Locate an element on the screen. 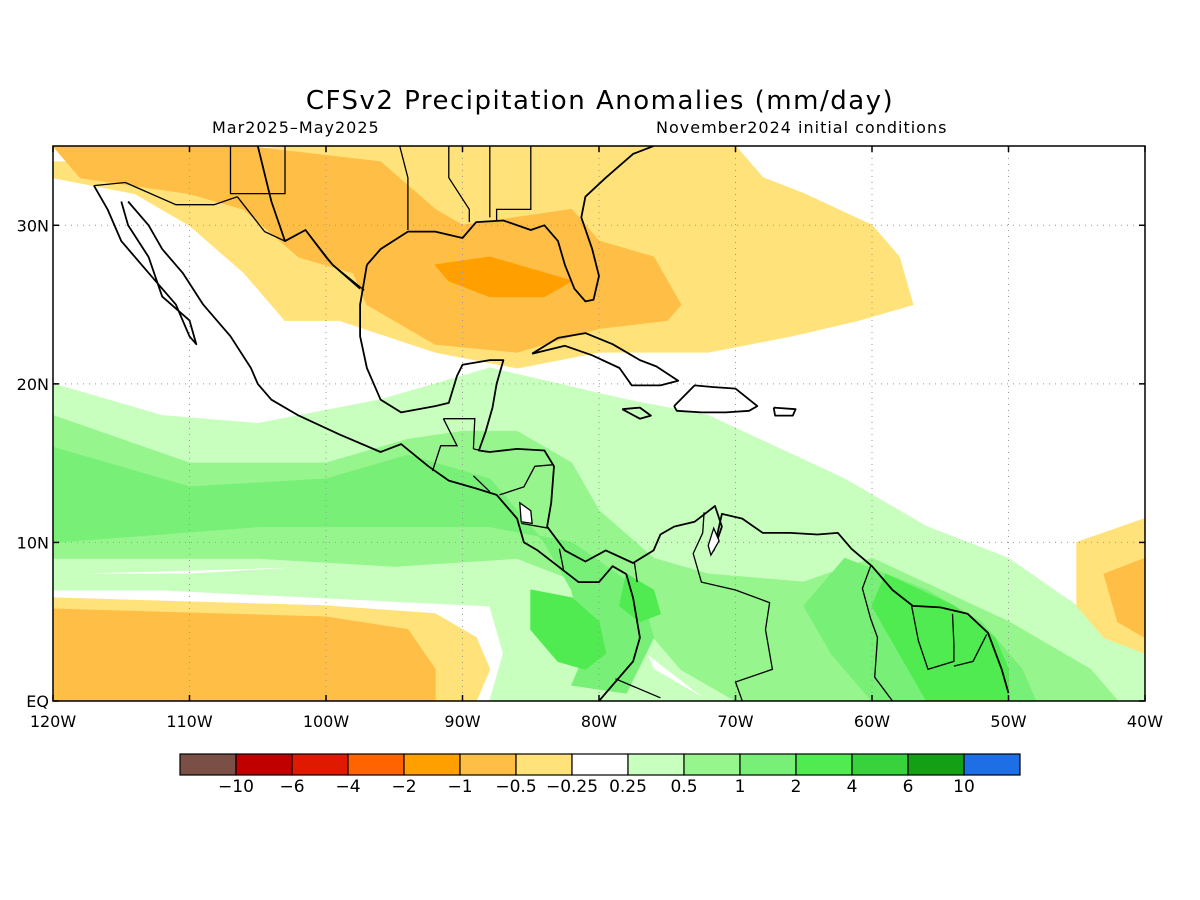 The image size is (1200, 900). lon-label-2: 100W is located at coordinates (326, 721).